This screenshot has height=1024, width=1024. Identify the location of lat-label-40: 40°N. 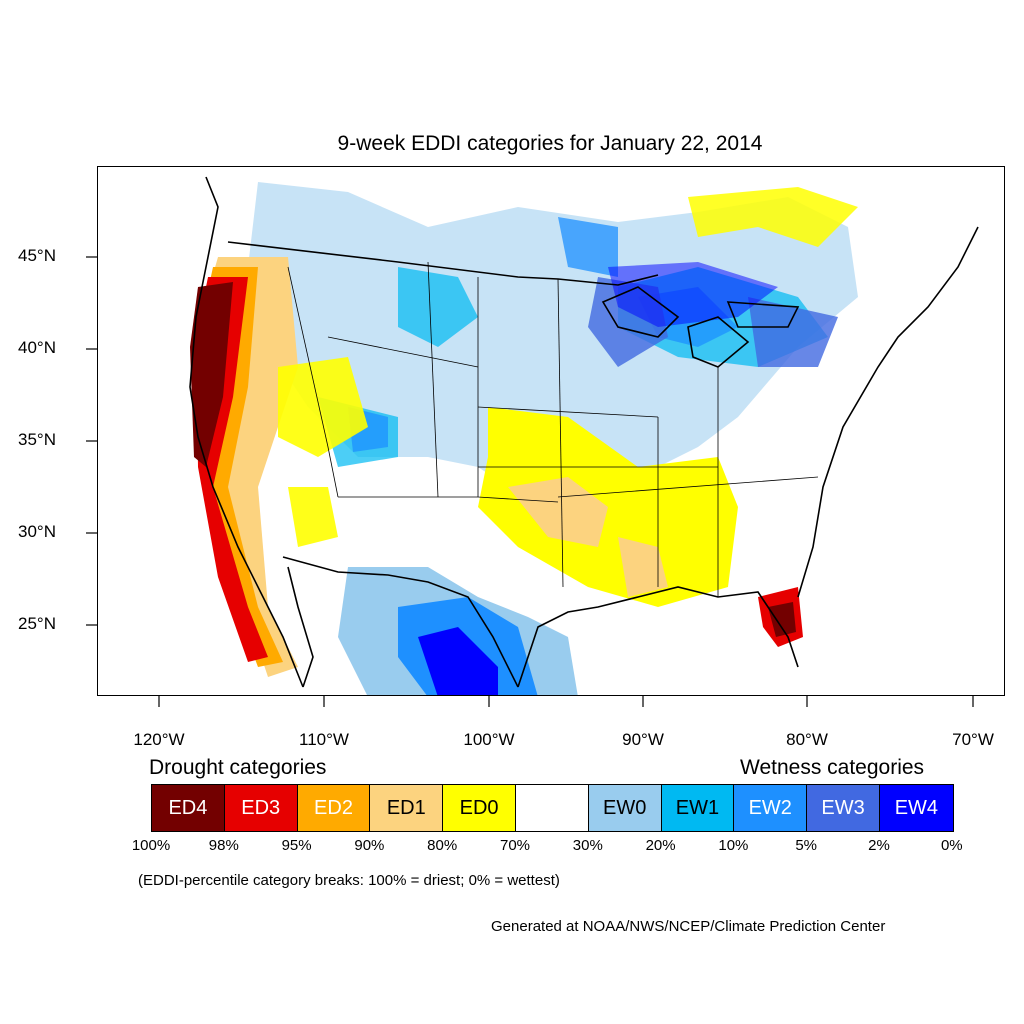
(37, 347).